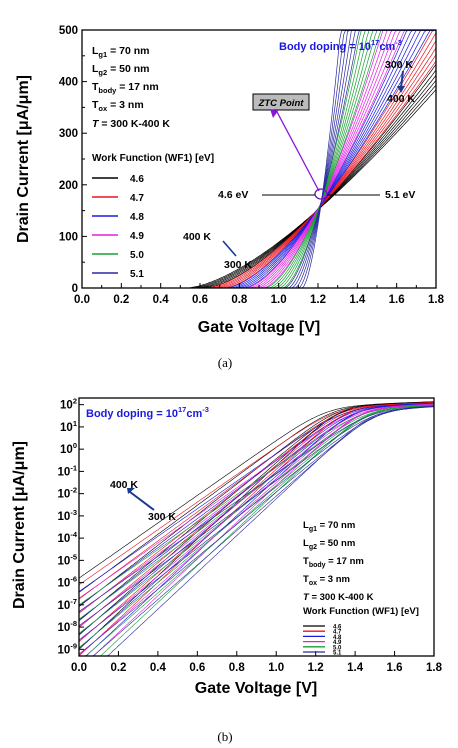 This screenshot has height=748, width=458. What do you see at coordinates (121, 300) in the screenshot?
I see `panel-a-xtick-label: 0.2` at bounding box center [121, 300].